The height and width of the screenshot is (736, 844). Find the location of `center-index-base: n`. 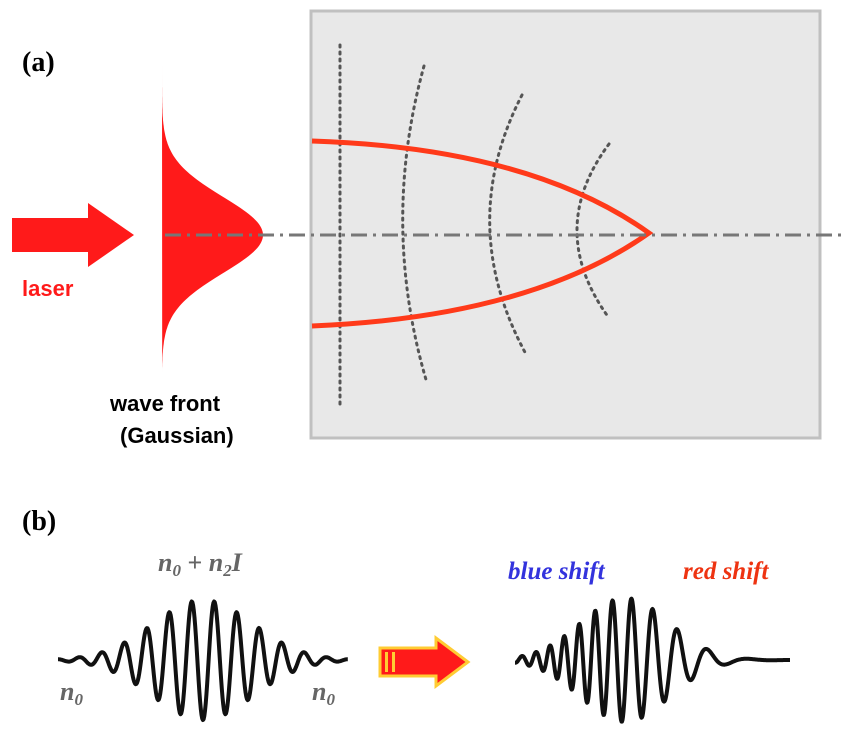

center-index-base: n is located at coordinates (165, 562).